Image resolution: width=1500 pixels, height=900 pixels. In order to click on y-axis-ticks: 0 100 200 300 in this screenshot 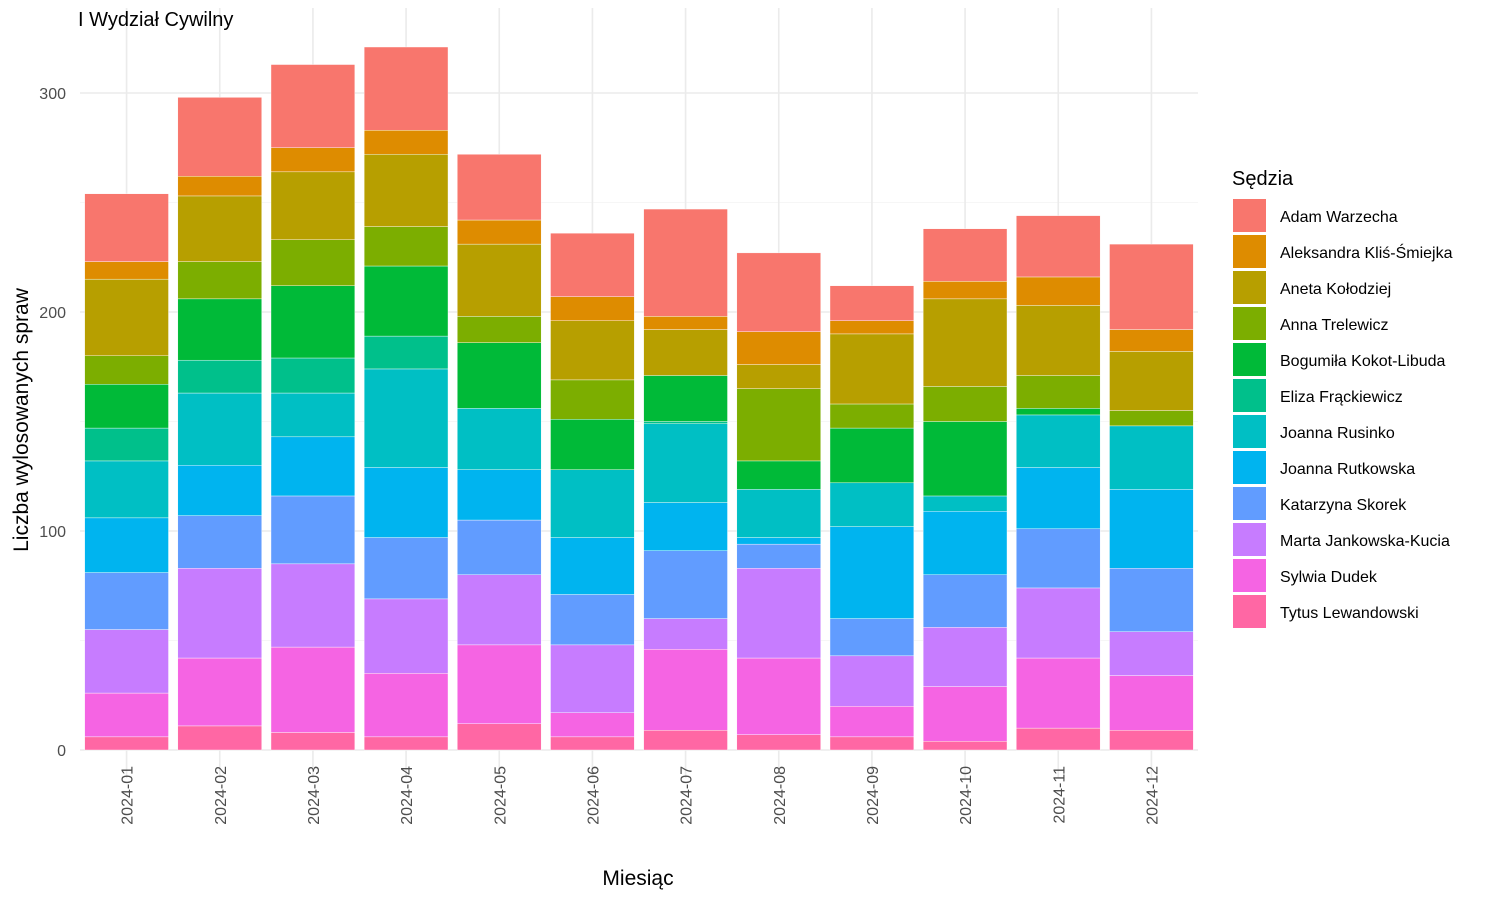, I will do `click(52, 423)`.